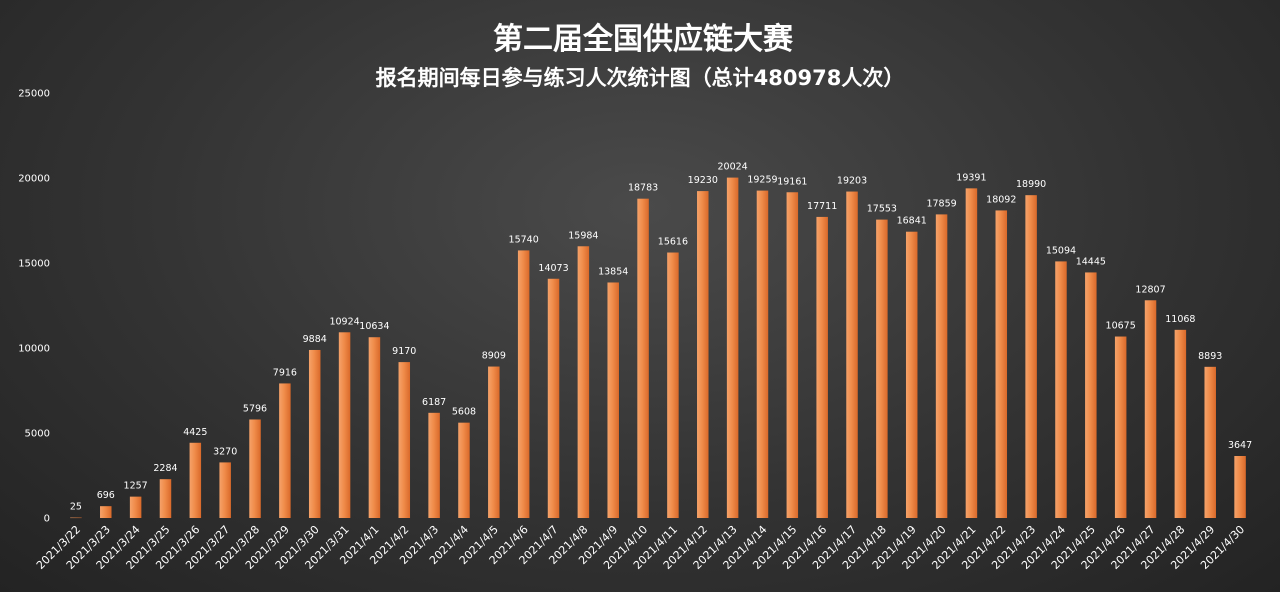 This screenshot has height=592, width=1280. Describe the element at coordinates (195, 432) in the screenshot. I see `bar-value-label: 4425` at that location.